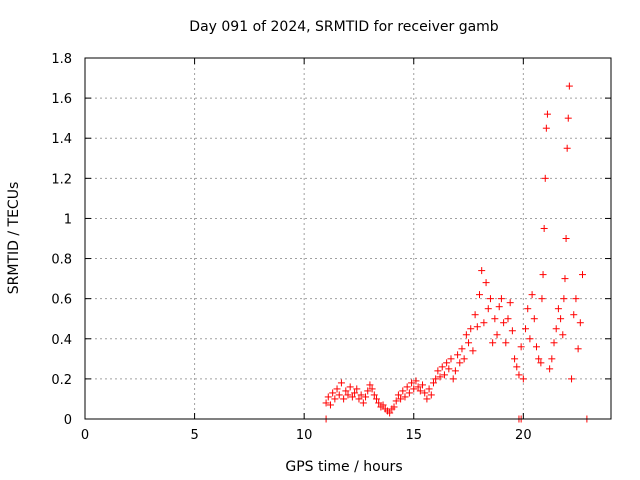 The image size is (640, 480). Describe the element at coordinates (194, 435) in the screenshot. I see `x-tick-label: 5` at that location.